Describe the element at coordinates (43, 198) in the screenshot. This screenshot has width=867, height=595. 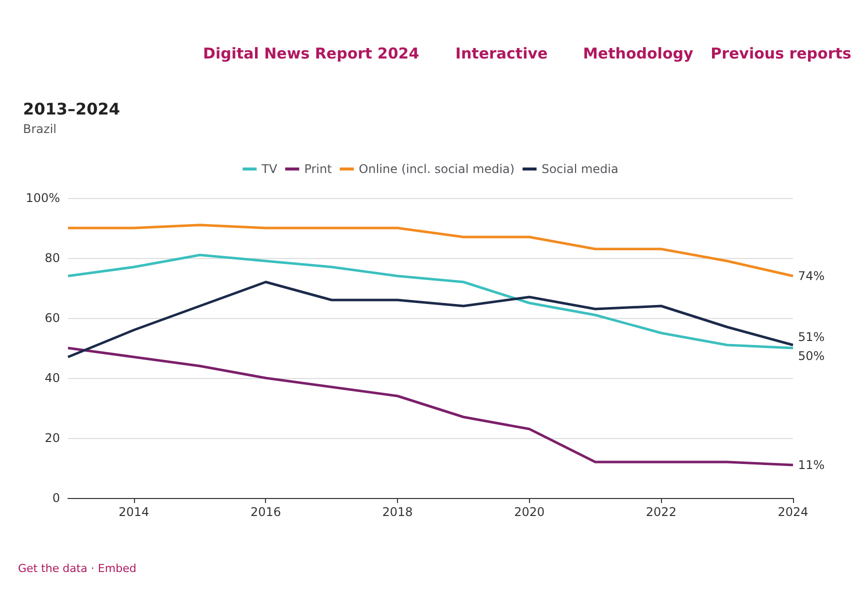
I see `y-tick-label: 100%` at that location.